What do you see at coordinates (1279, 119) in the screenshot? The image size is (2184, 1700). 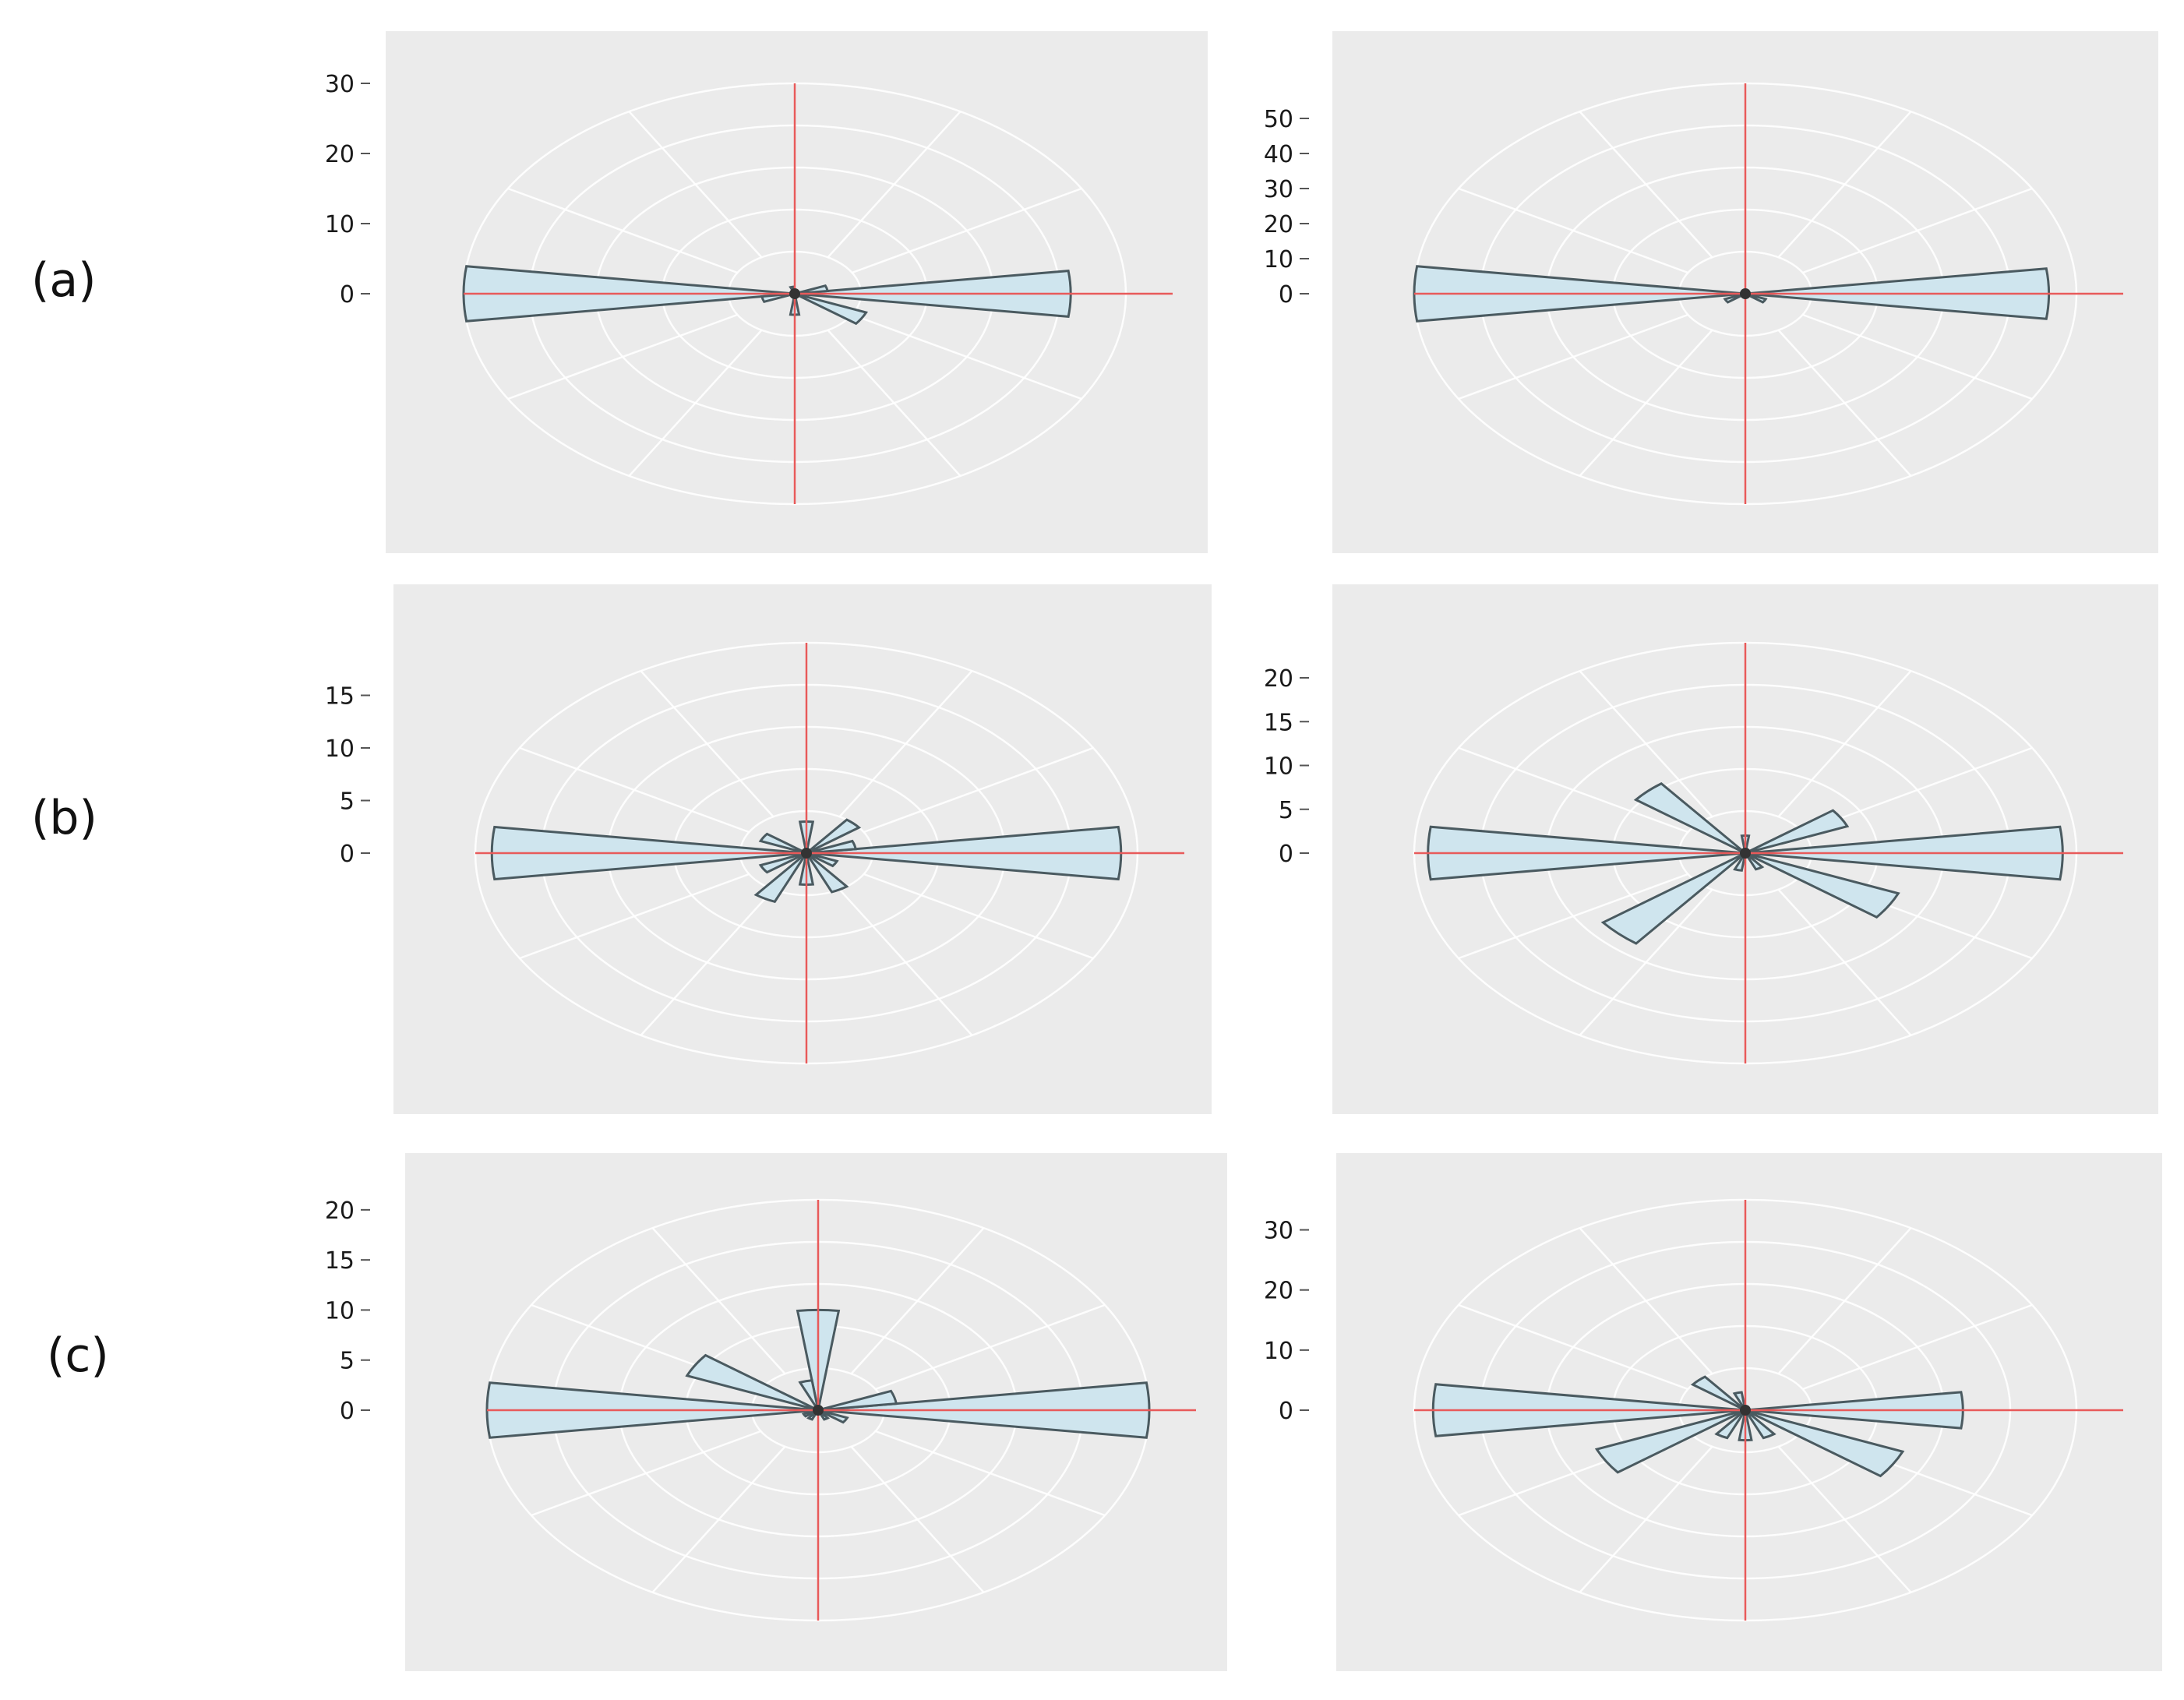 I see `y-tick-label: 50` at bounding box center [1279, 119].